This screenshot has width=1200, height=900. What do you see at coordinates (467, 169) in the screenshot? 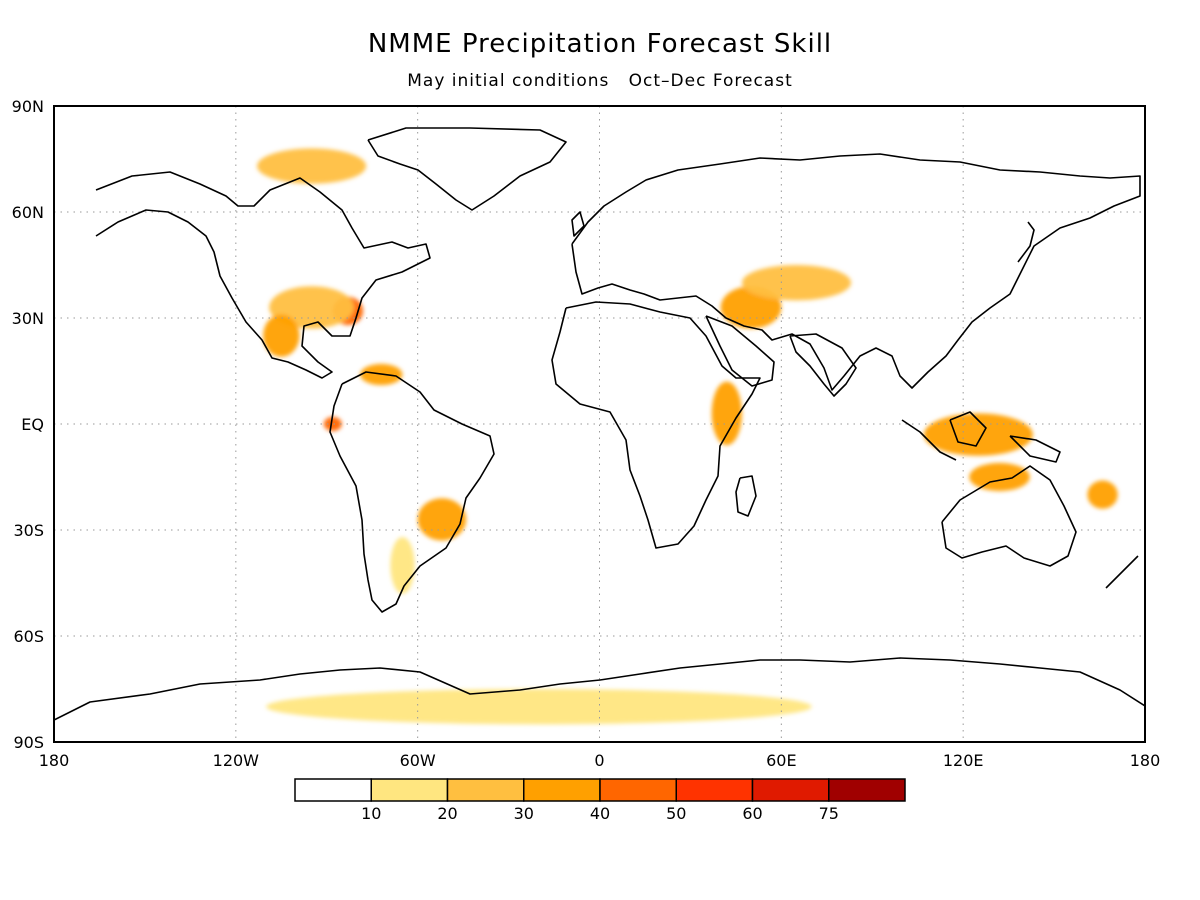
I see `coast-greenland` at bounding box center [467, 169].